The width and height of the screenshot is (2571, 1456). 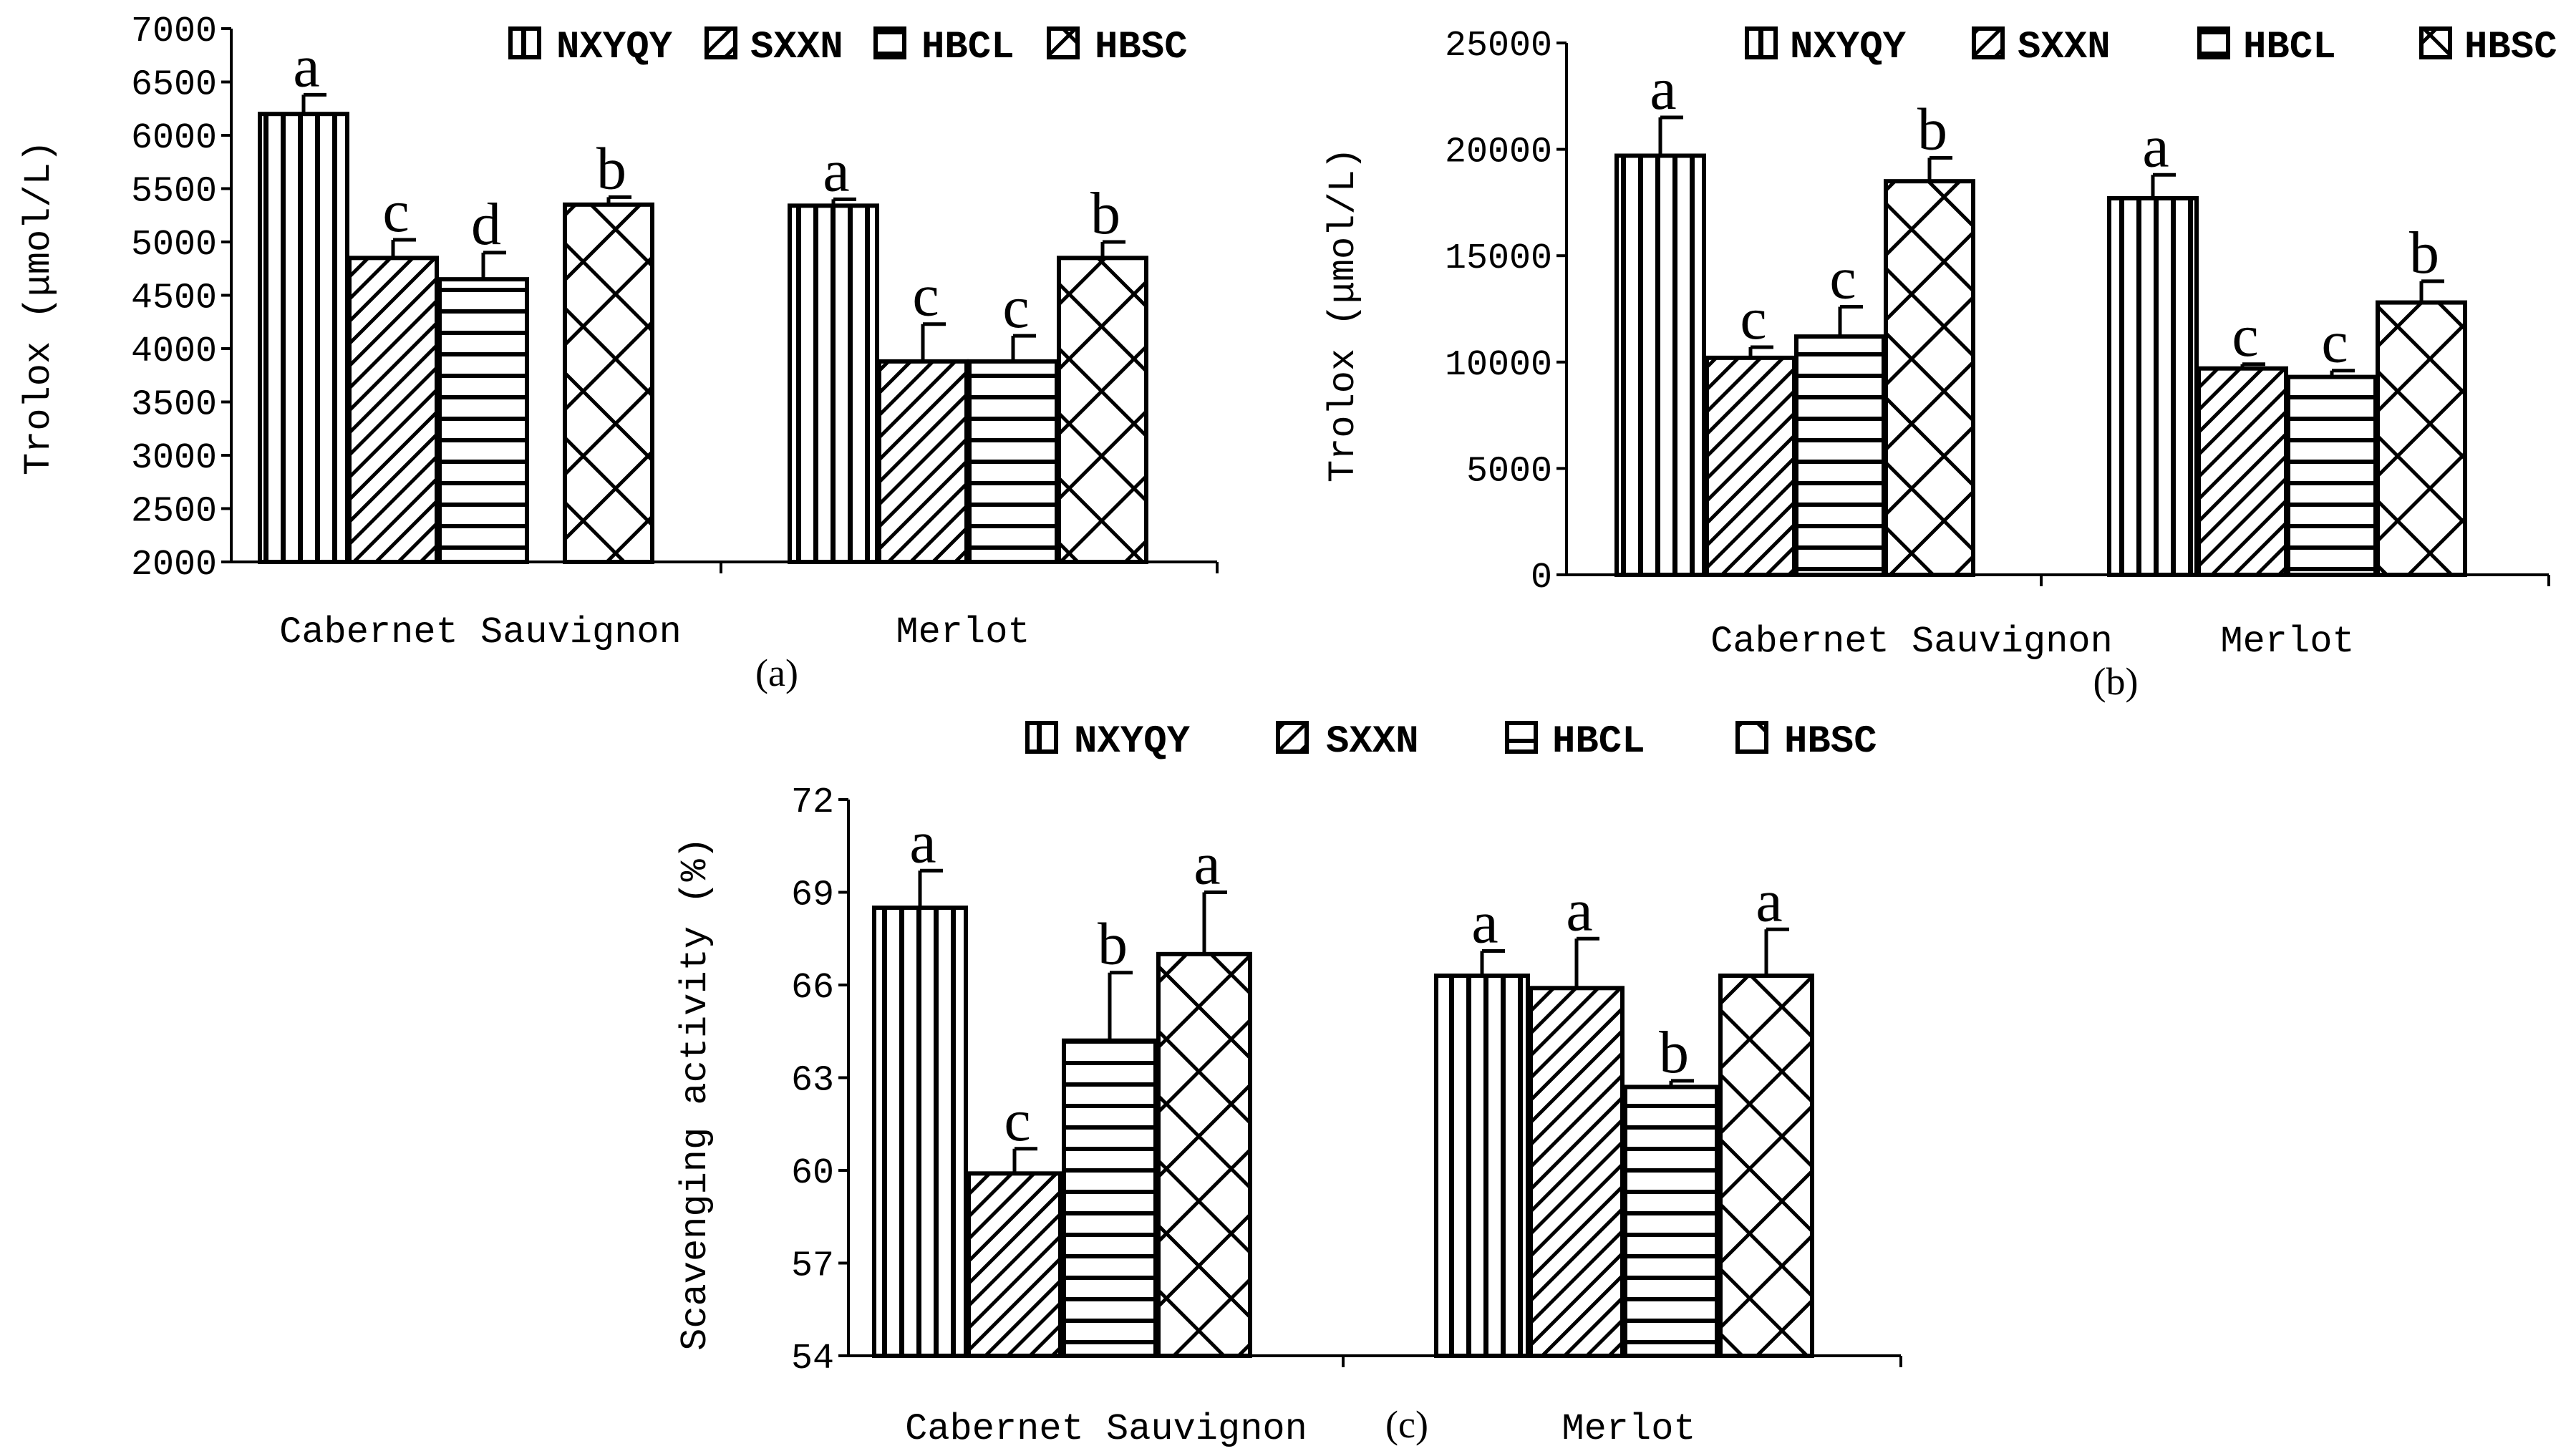 What do you see at coordinates (174, 192) in the screenshot?
I see `y-tick-label: 5500` at bounding box center [174, 192].